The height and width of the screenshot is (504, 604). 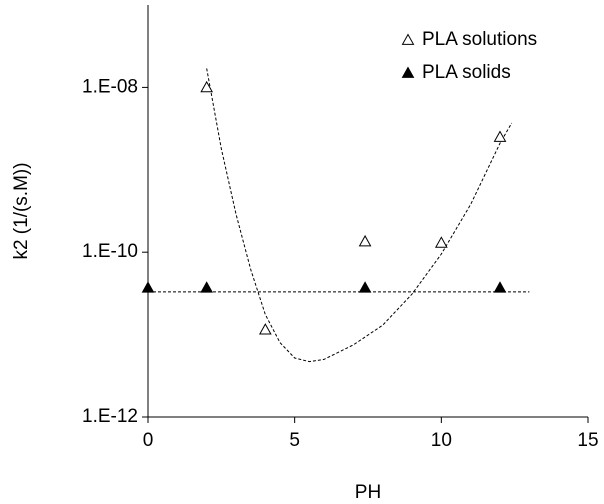 I want to click on y-axis-label: k2 (1/(s.M)), so click(x=21, y=210).